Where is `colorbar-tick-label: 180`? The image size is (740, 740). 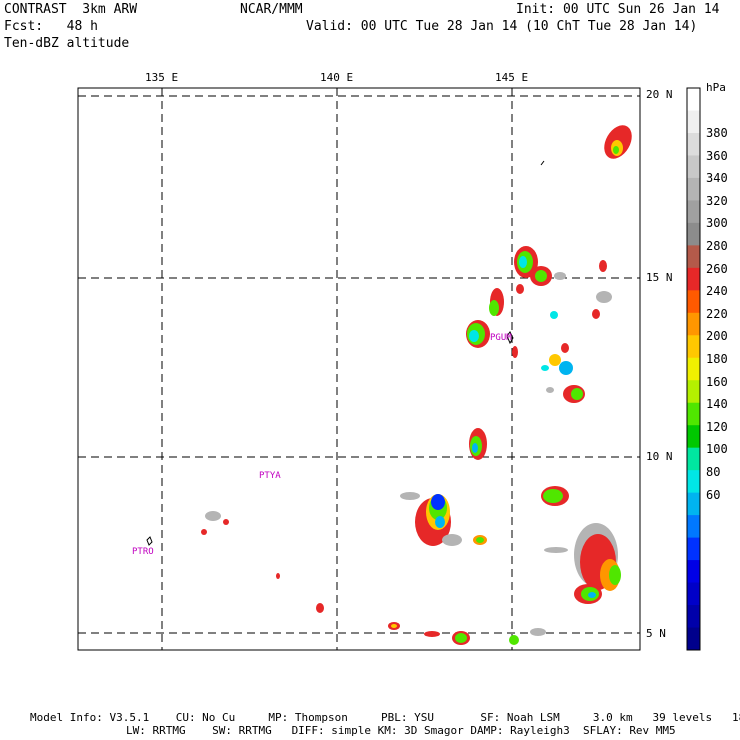
colorbar-tick-label: 180 is located at coordinates (717, 359).